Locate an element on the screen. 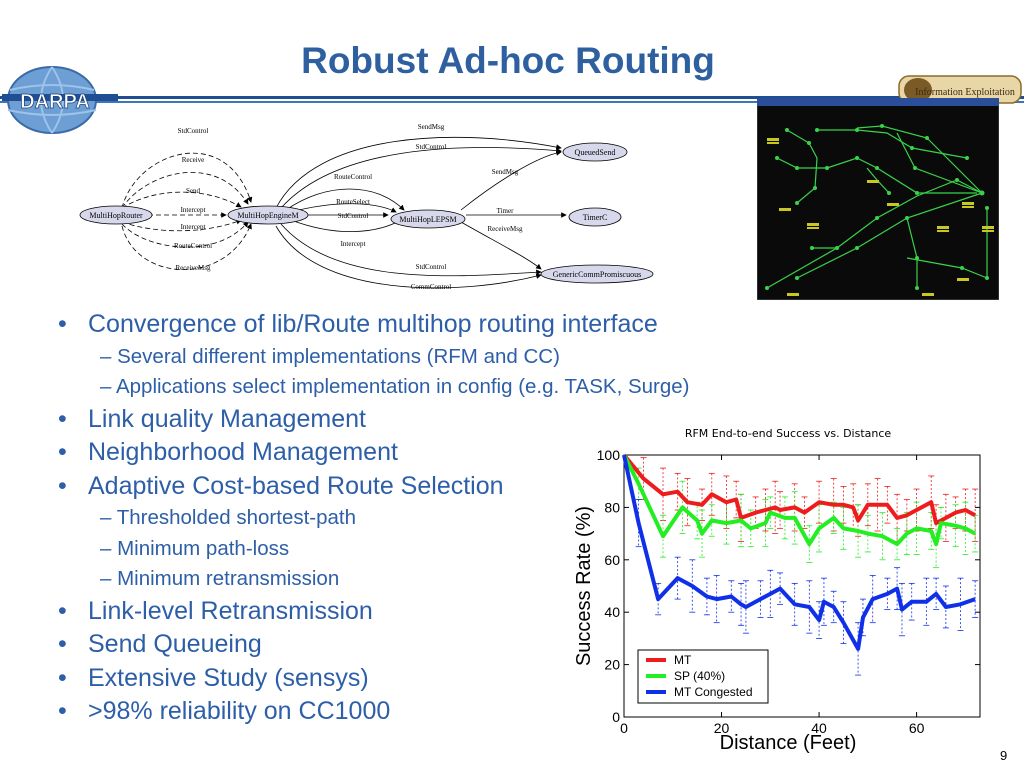  bullet-text: Link-level Retransmission is located at coordinates (230, 610).